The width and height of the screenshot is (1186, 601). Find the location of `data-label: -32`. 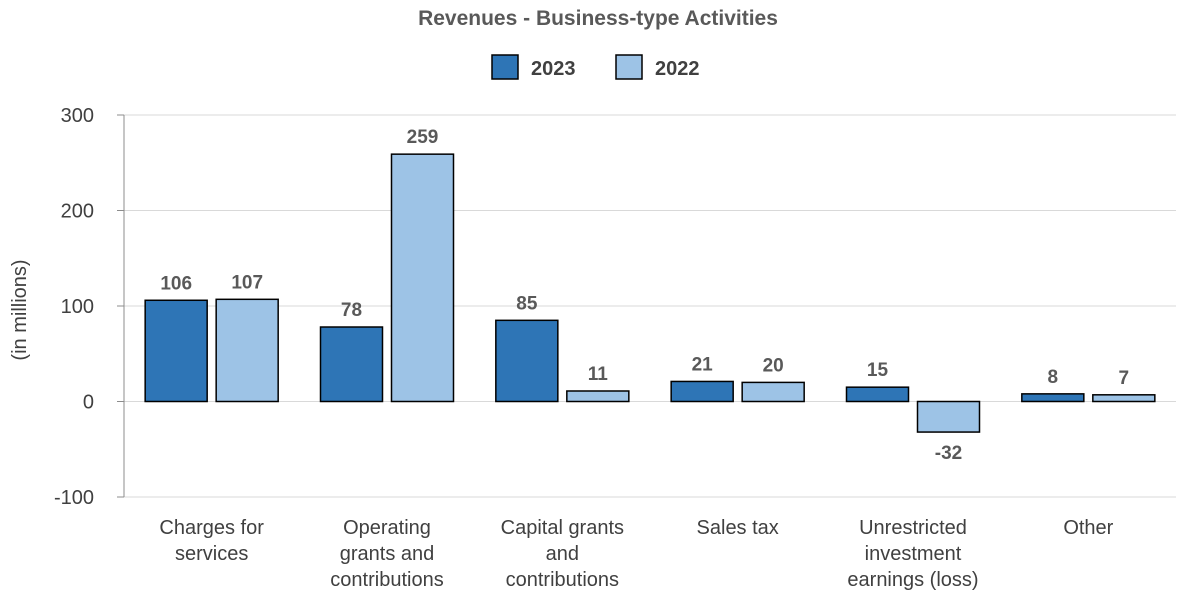

data-label: -32 is located at coordinates (948, 453).